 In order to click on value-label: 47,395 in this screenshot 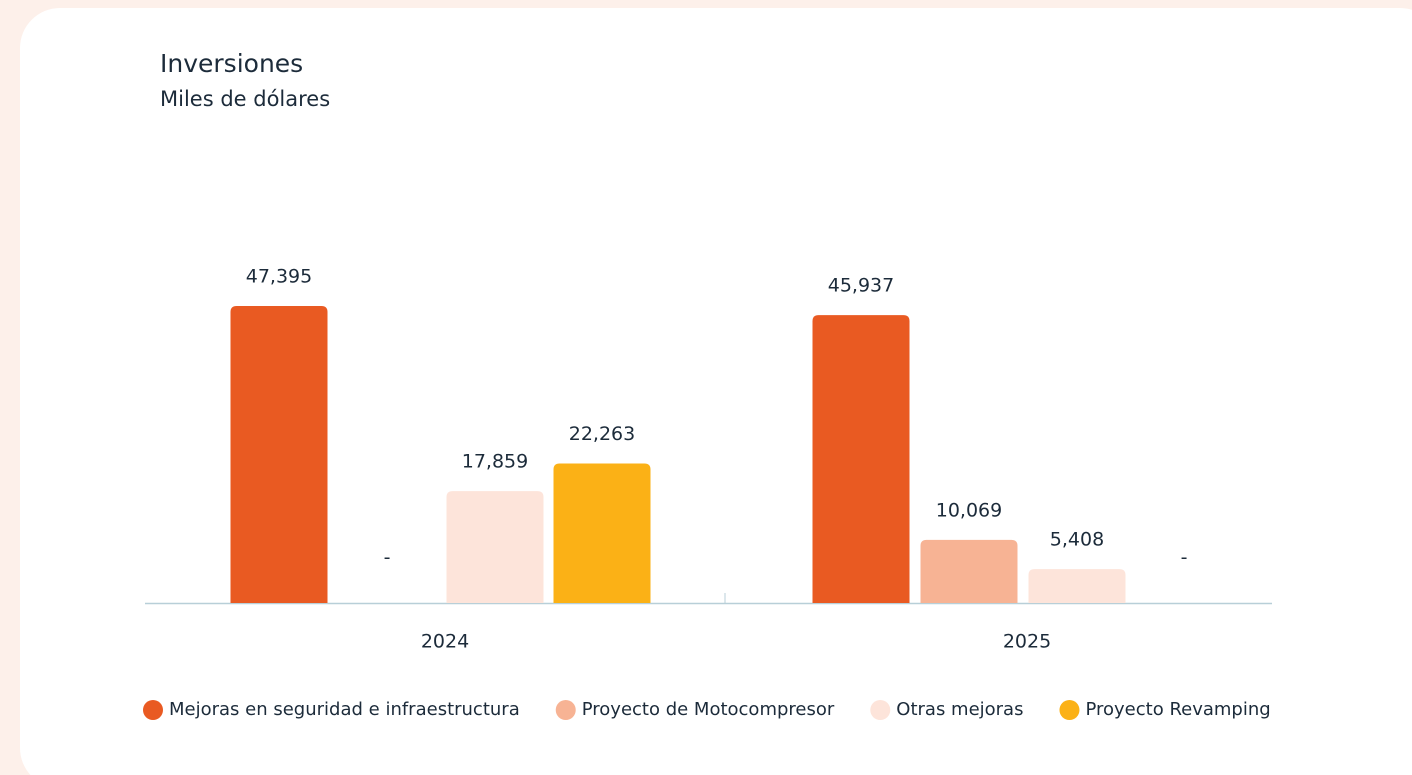, I will do `click(279, 277)`.